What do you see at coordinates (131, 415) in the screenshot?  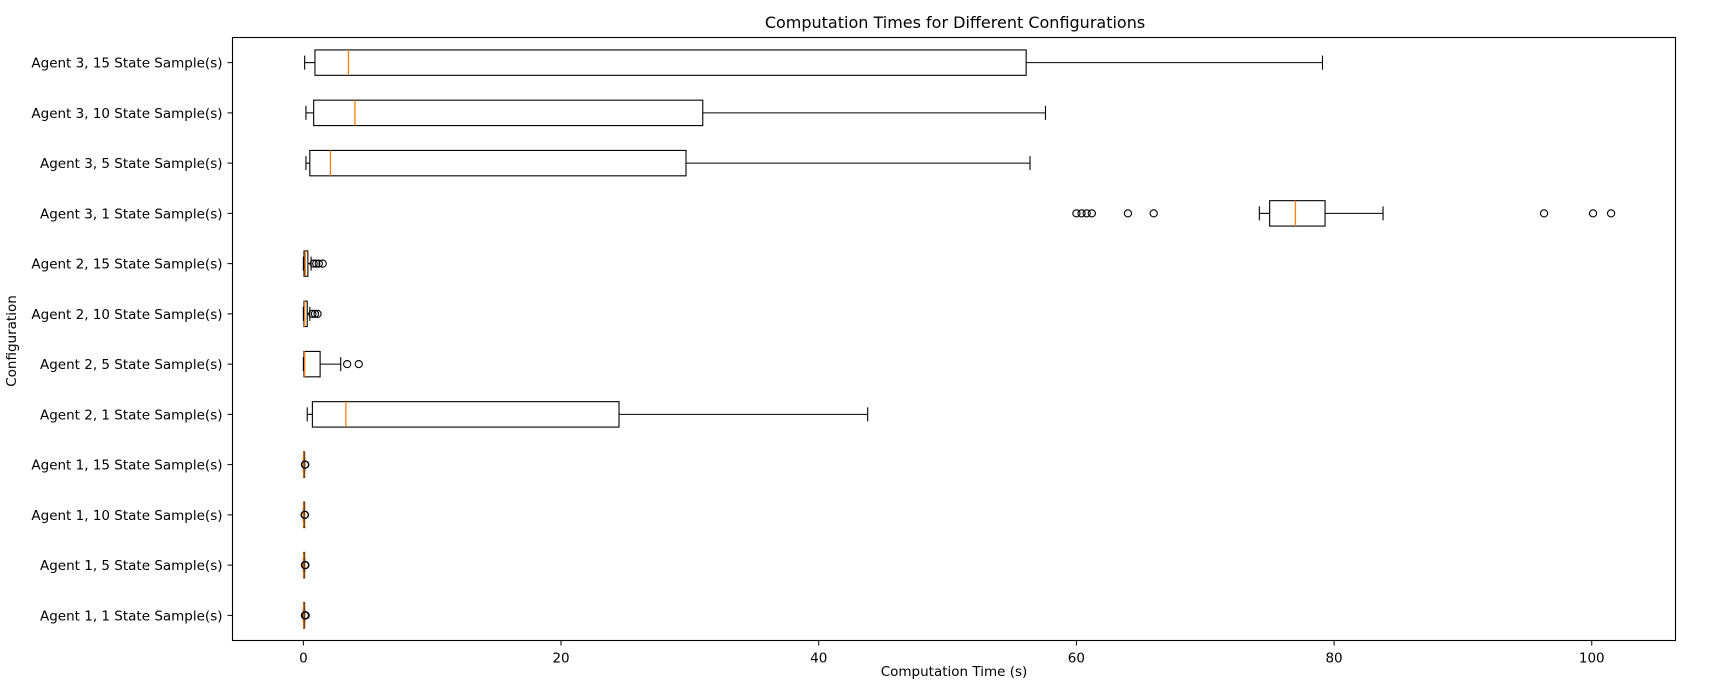 I see `y-tick-label: Agent 2, 1 State Sample(s)` at bounding box center [131, 415].